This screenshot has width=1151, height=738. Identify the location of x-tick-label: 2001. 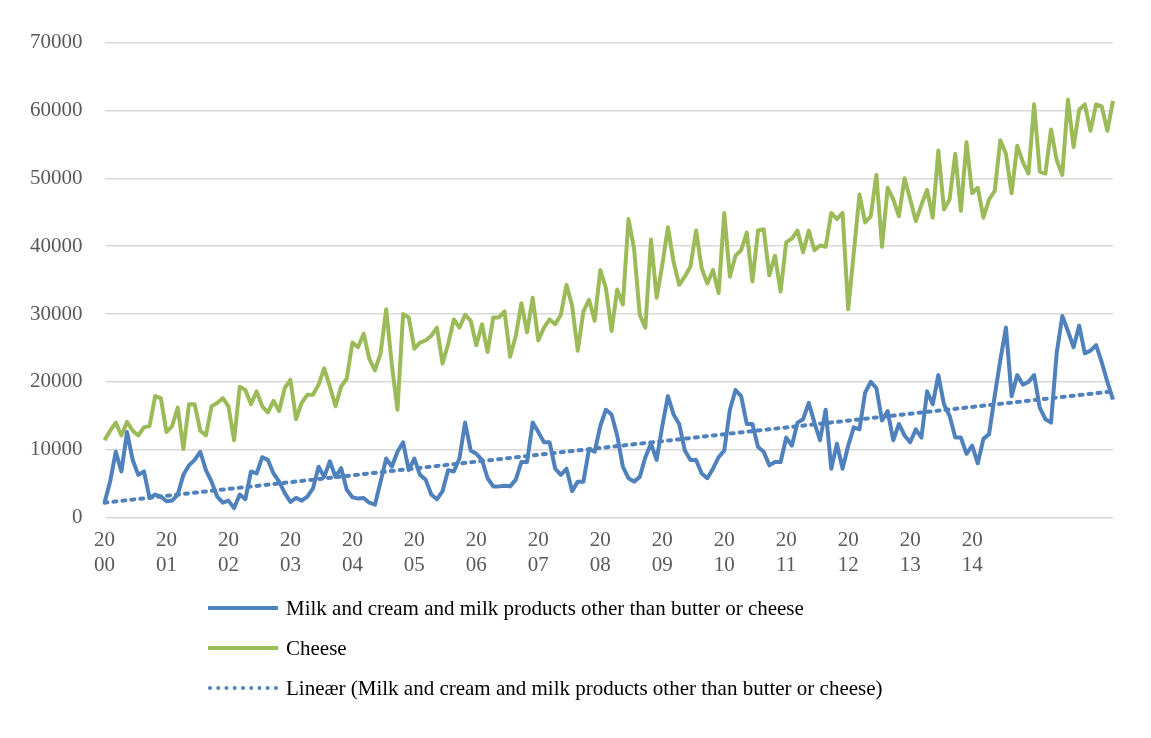
(166, 551).